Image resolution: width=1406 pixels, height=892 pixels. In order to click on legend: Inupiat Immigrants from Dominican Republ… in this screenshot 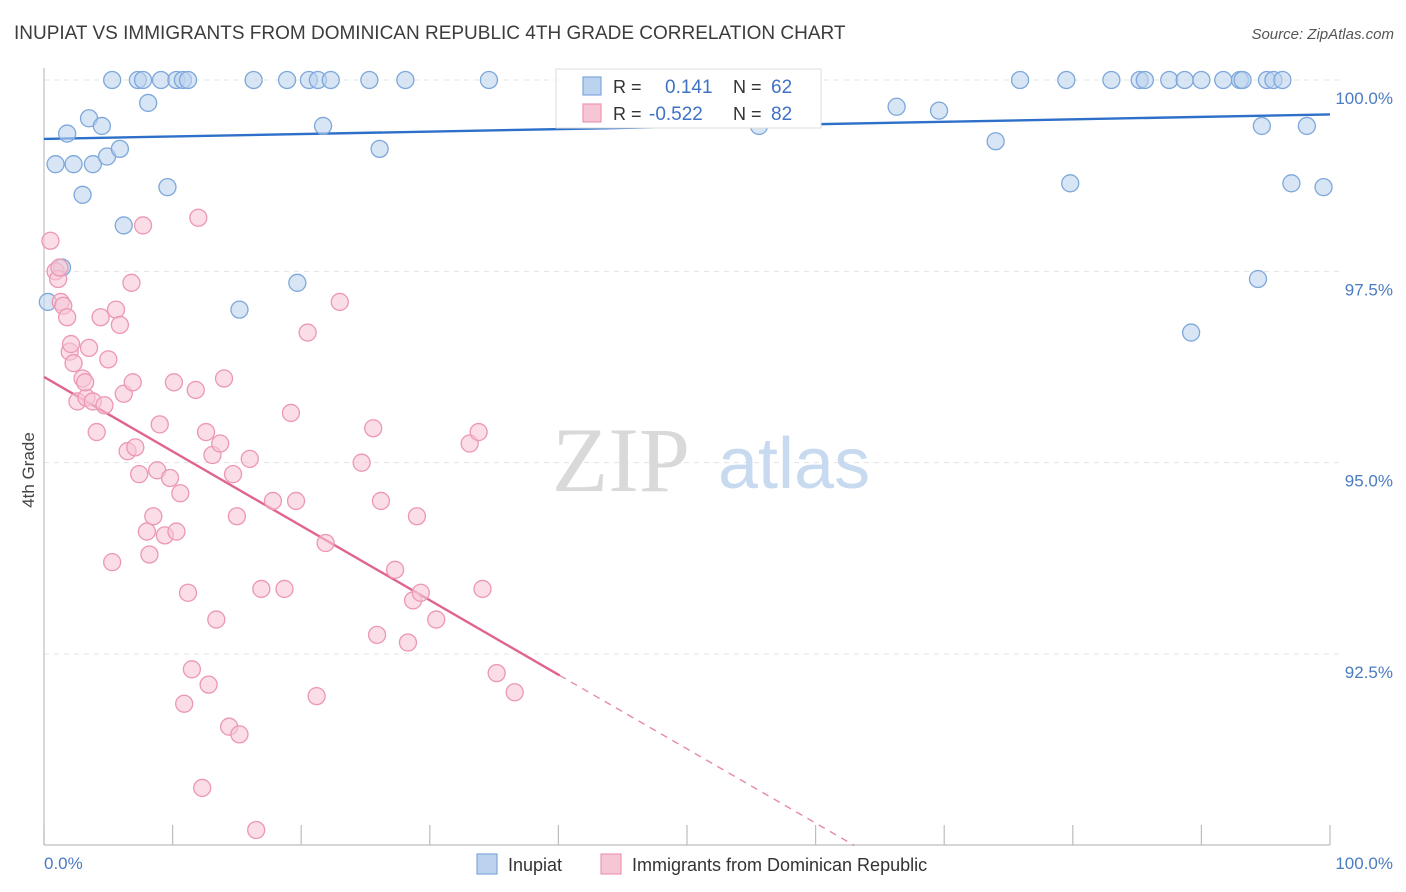, I will do `click(701, 864)`.